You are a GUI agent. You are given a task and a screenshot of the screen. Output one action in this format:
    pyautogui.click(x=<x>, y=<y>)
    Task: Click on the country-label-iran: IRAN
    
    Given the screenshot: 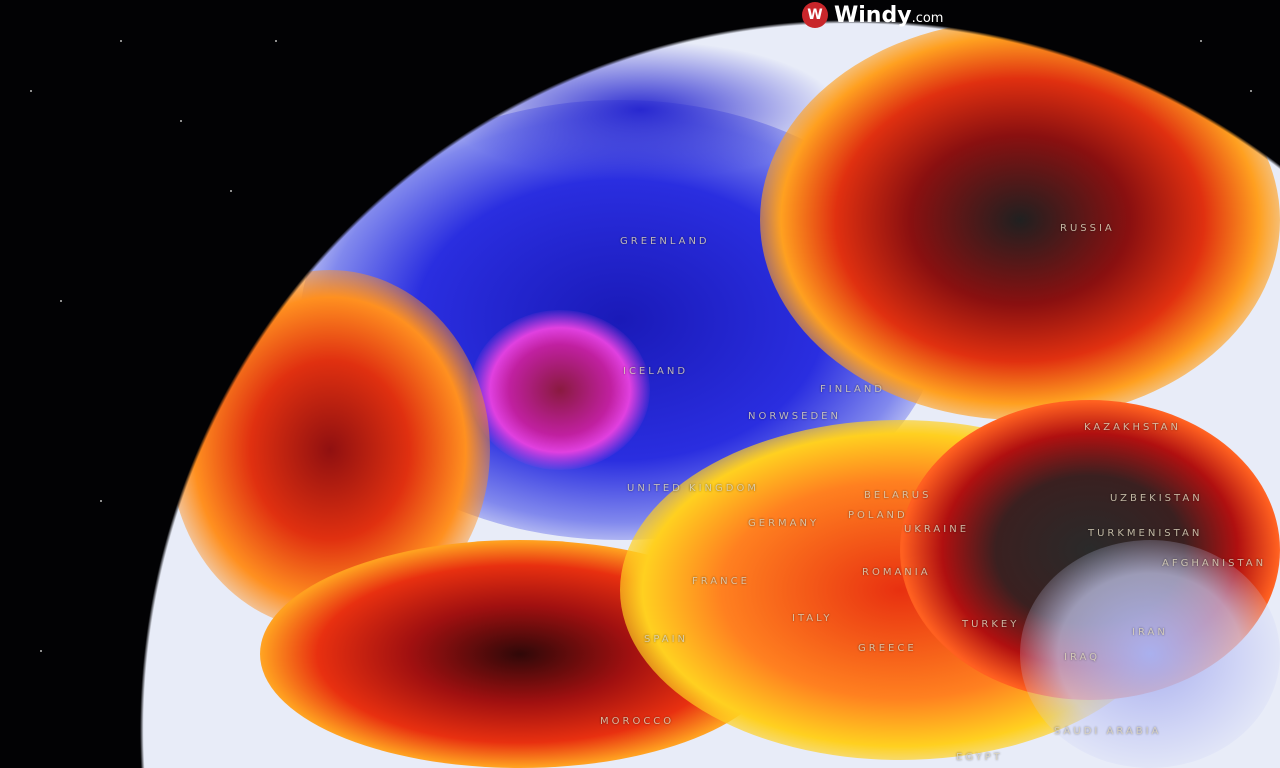 What is the action you would take?
    pyautogui.click(x=1150, y=632)
    